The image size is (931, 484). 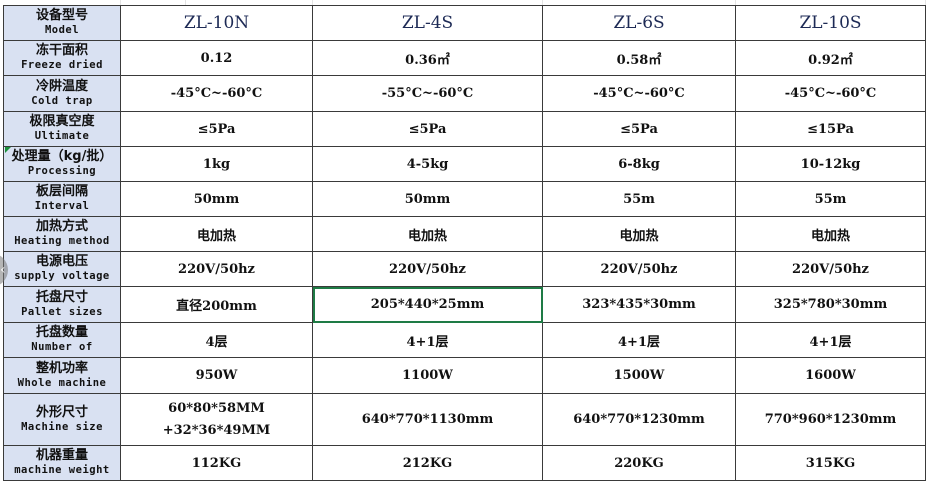 I want to click on spec-row: 极限真空度 Ultimate ≤5Pa ≤5Pa ≤5Pa ≤15Pa, so click(x=464, y=129).